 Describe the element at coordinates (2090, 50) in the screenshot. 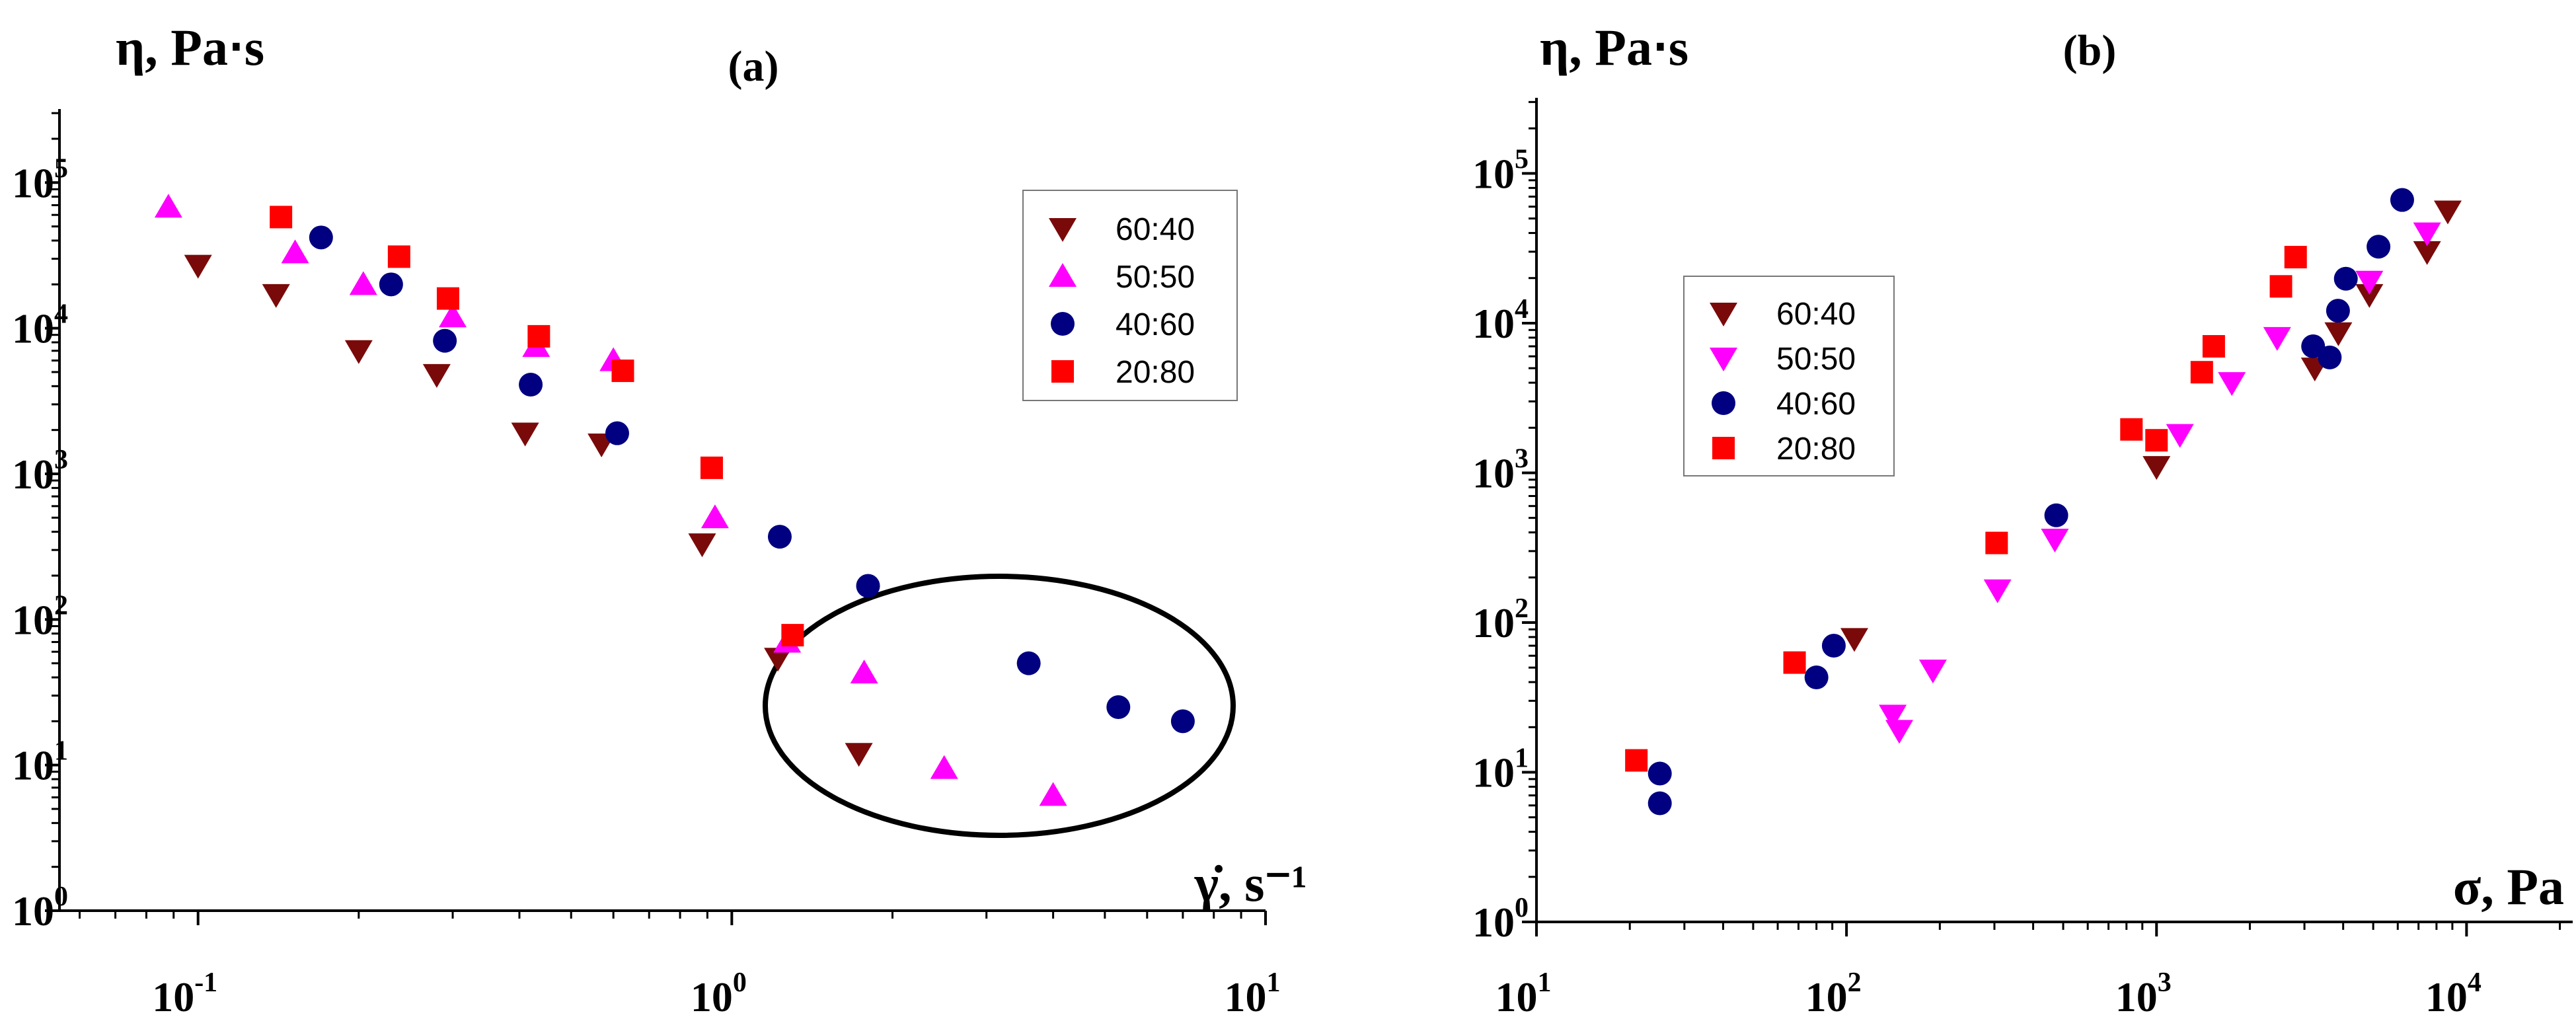

I see `panel-label: (b)` at that location.